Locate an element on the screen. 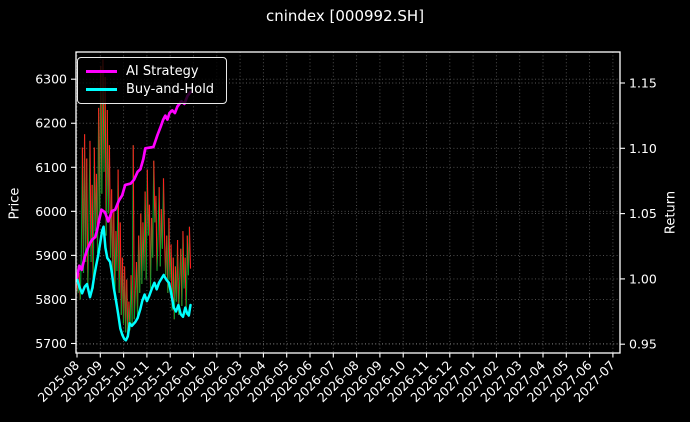 This screenshot has height=422, width=690. buy-and-hold-line is located at coordinates (133, 283).